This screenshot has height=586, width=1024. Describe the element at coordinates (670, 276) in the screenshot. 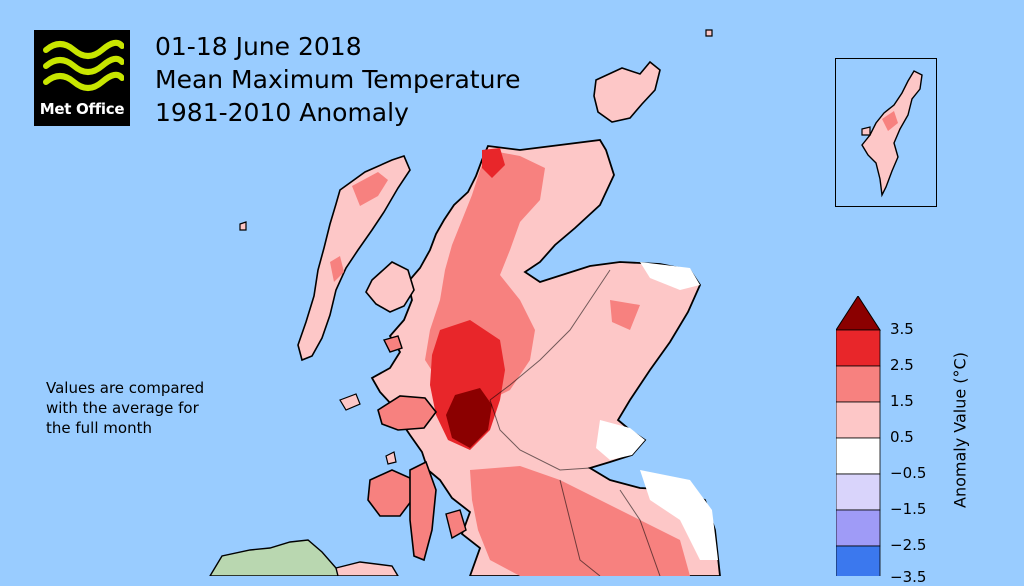

I see `north-coast-cool` at that location.